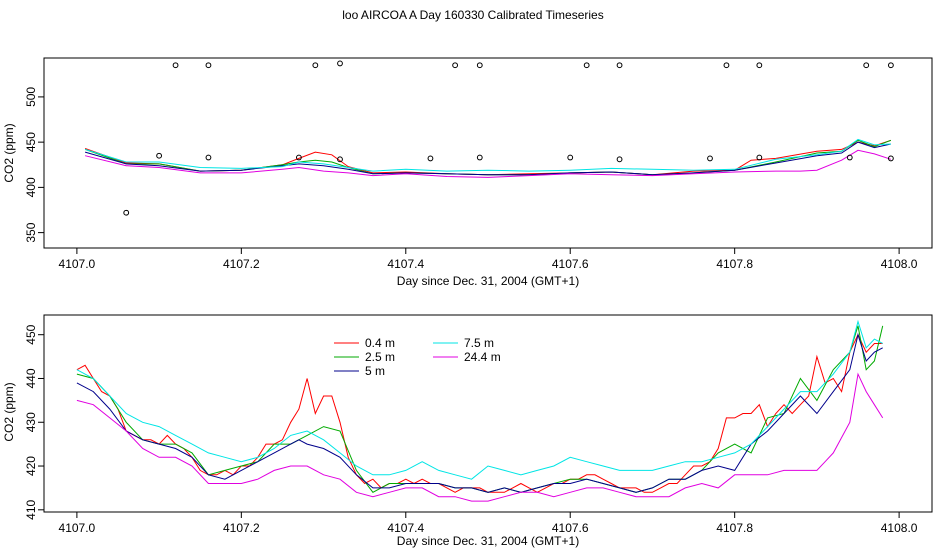 The height and width of the screenshot is (550, 950). I want to click on top-series-group, so click(488, 158).